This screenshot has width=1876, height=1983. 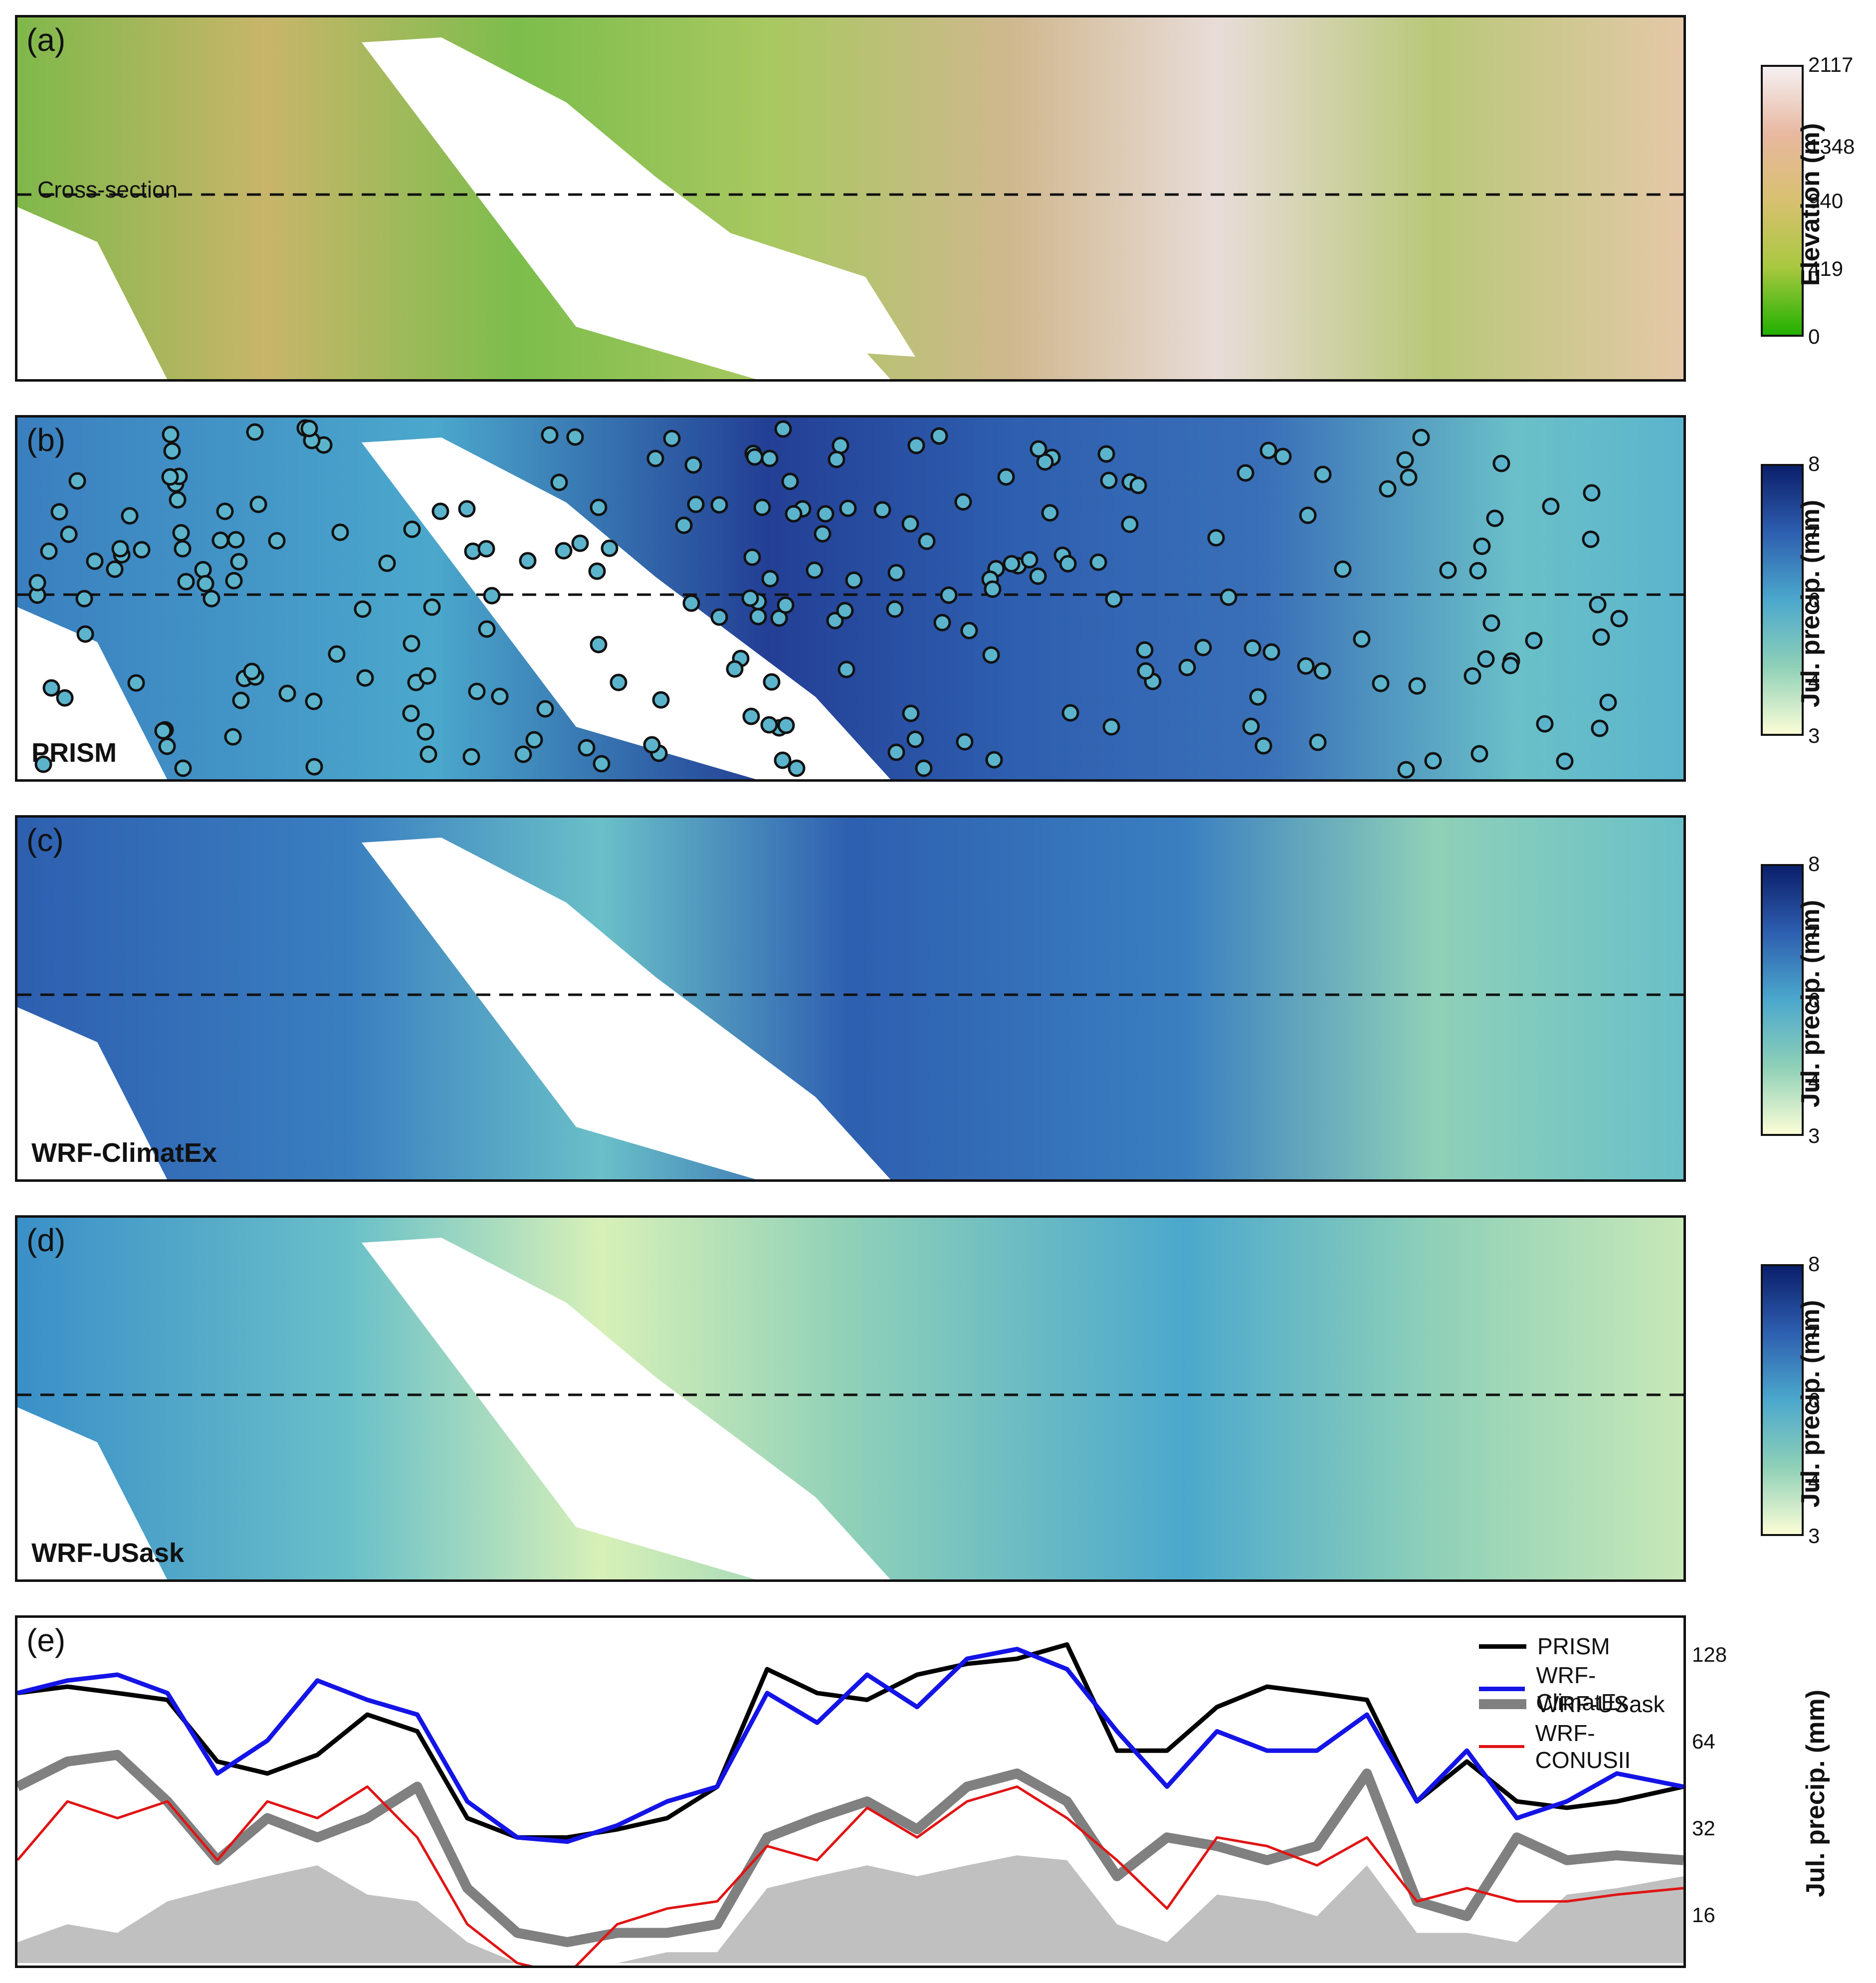 What do you see at coordinates (1572, 1704) in the screenshot?
I see `legend-item: WRF-USask` at bounding box center [1572, 1704].